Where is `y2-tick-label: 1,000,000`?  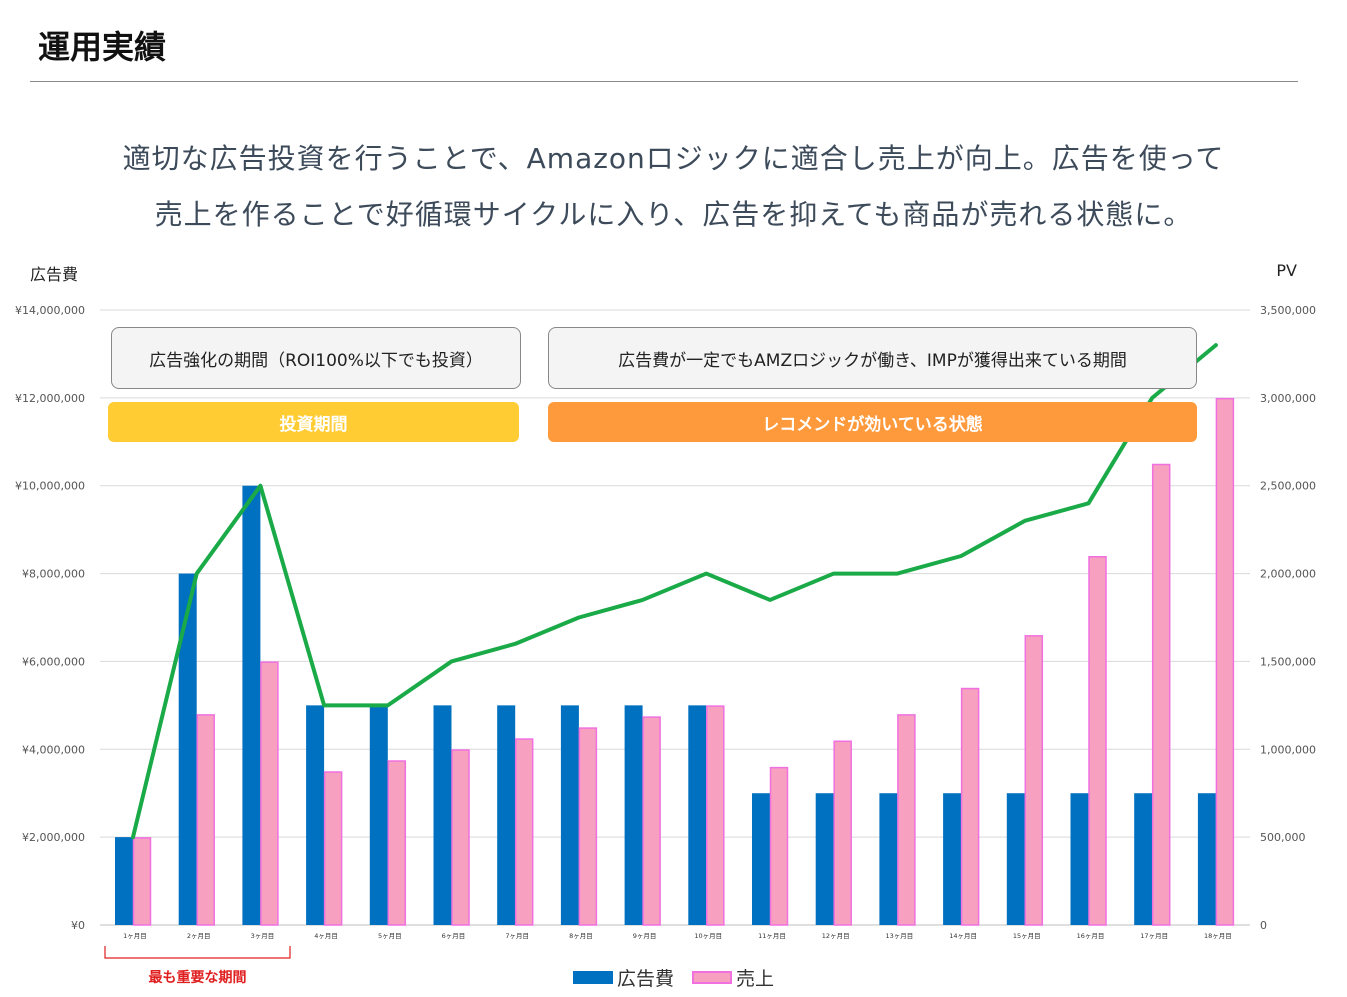
y2-tick-label: 1,000,000 is located at coordinates (1288, 749).